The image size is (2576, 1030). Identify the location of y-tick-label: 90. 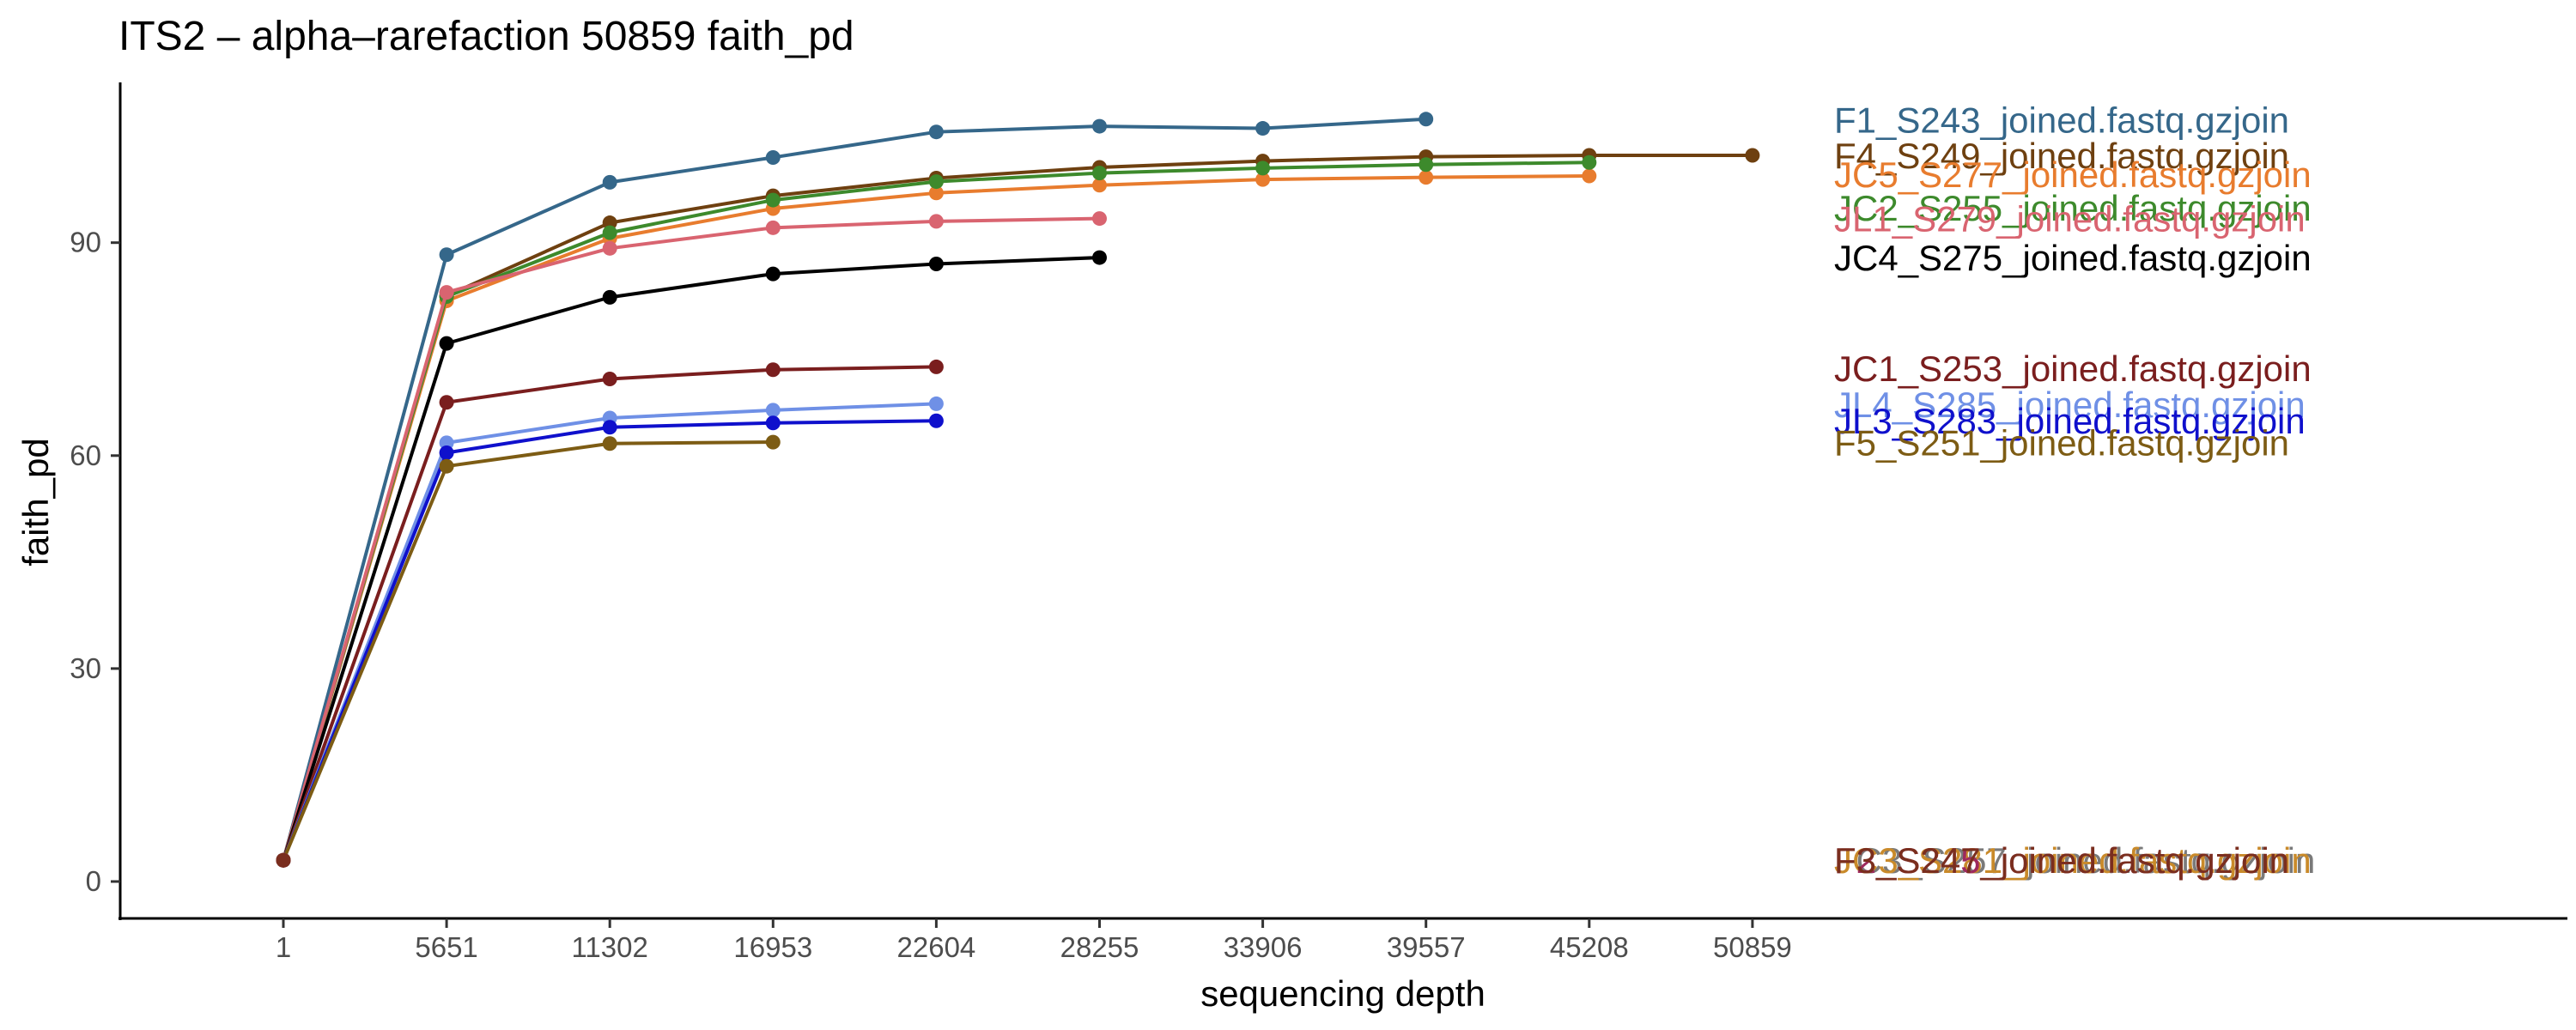
(85, 242).